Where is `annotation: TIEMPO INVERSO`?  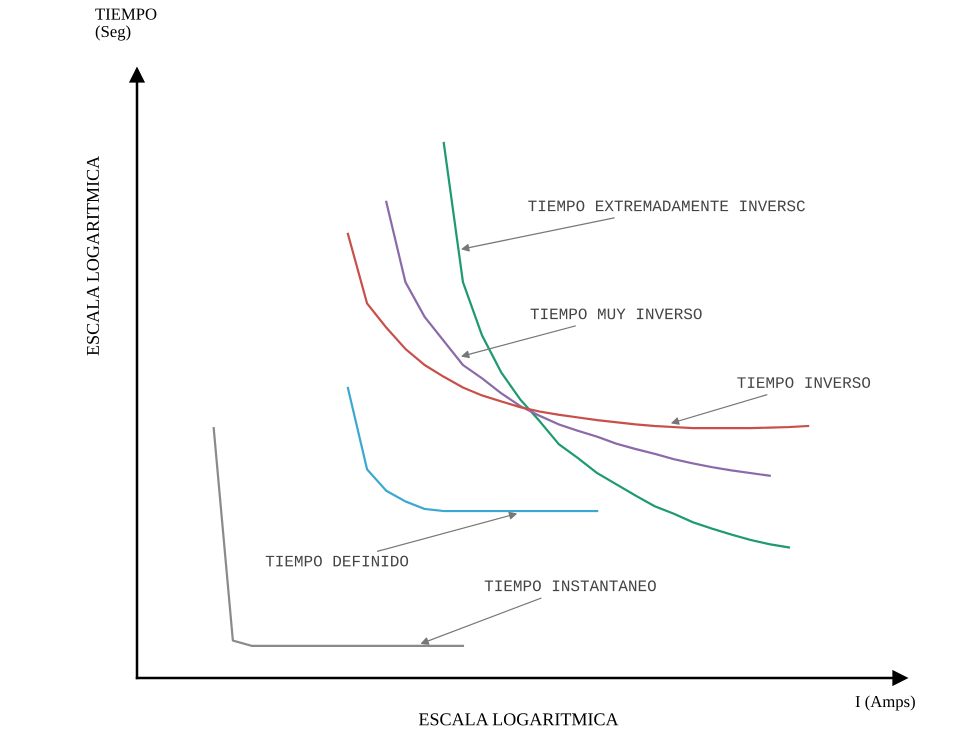
annotation: TIEMPO INVERSO is located at coordinates (803, 382).